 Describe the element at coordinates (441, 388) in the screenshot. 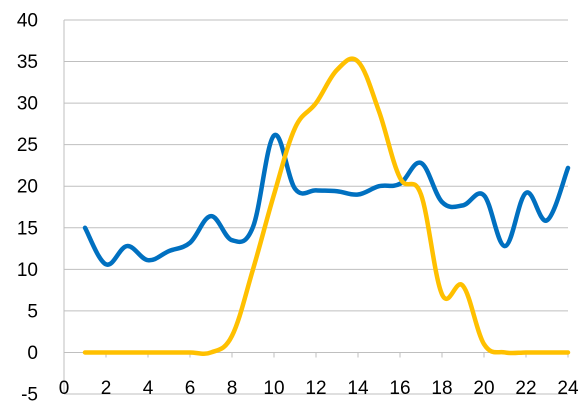

I see `x-tick-label: 18` at that location.